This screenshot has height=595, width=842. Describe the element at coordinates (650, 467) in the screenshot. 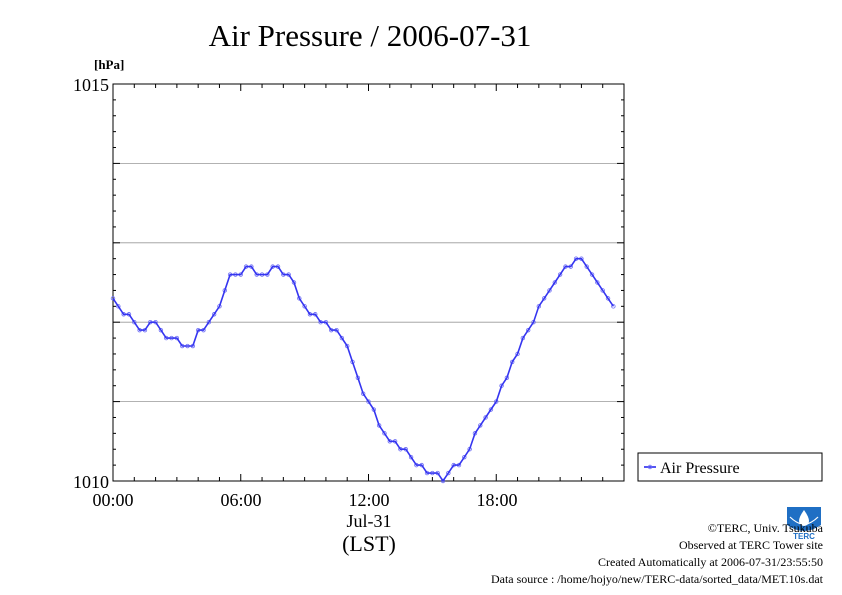

I see `legend-marker` at that location.